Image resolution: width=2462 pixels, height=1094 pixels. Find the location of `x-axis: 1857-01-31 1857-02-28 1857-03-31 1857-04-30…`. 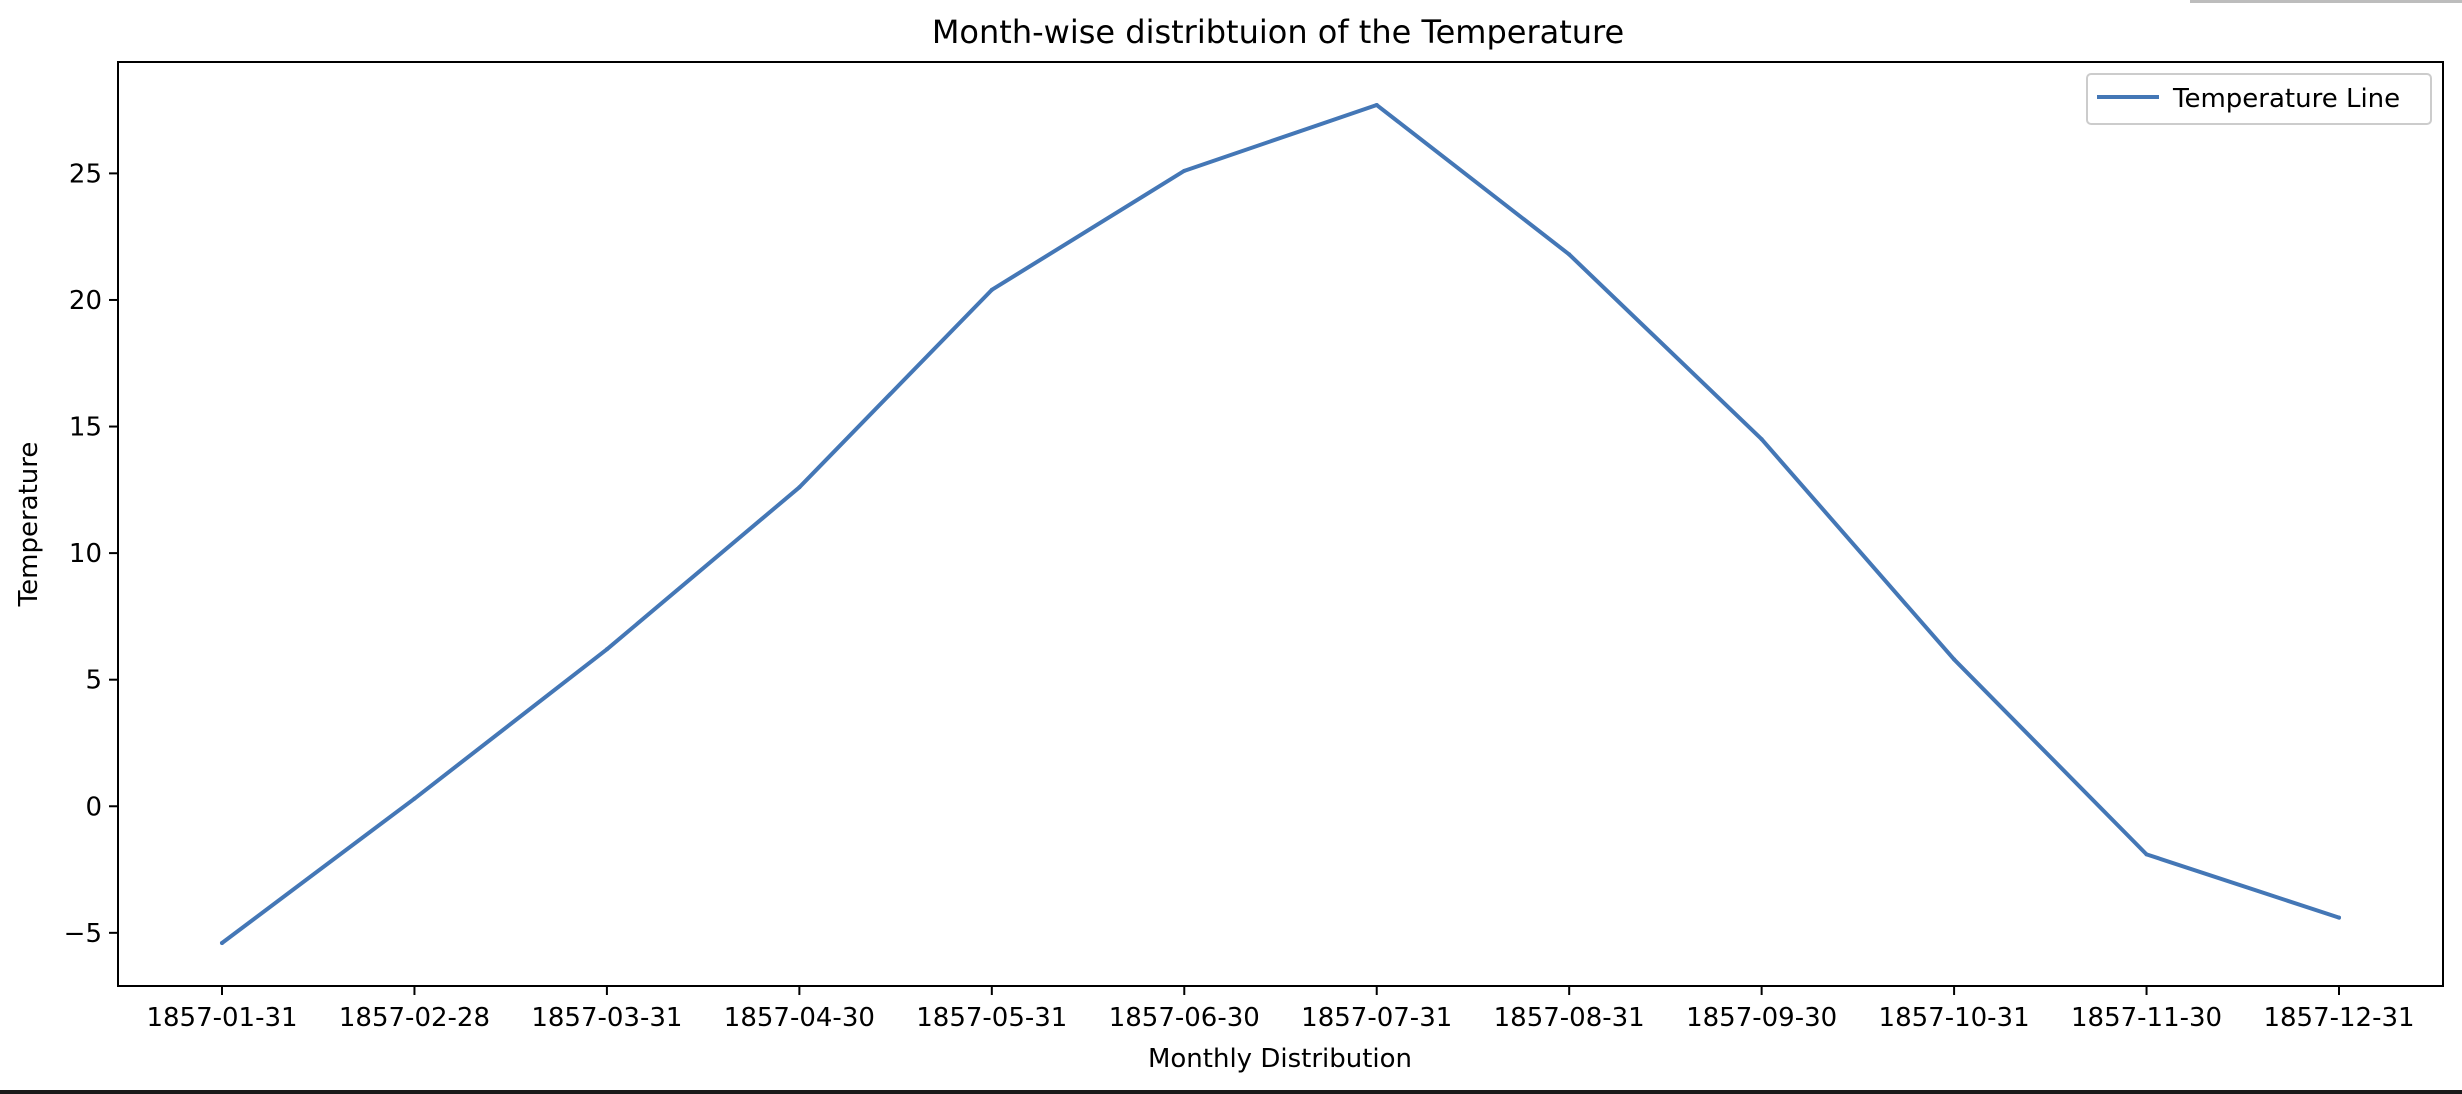

x-axis: 1857-01-31 1857-02-28 1857-03-31 1857-04-30… is located at coordinates (1280, 1009).